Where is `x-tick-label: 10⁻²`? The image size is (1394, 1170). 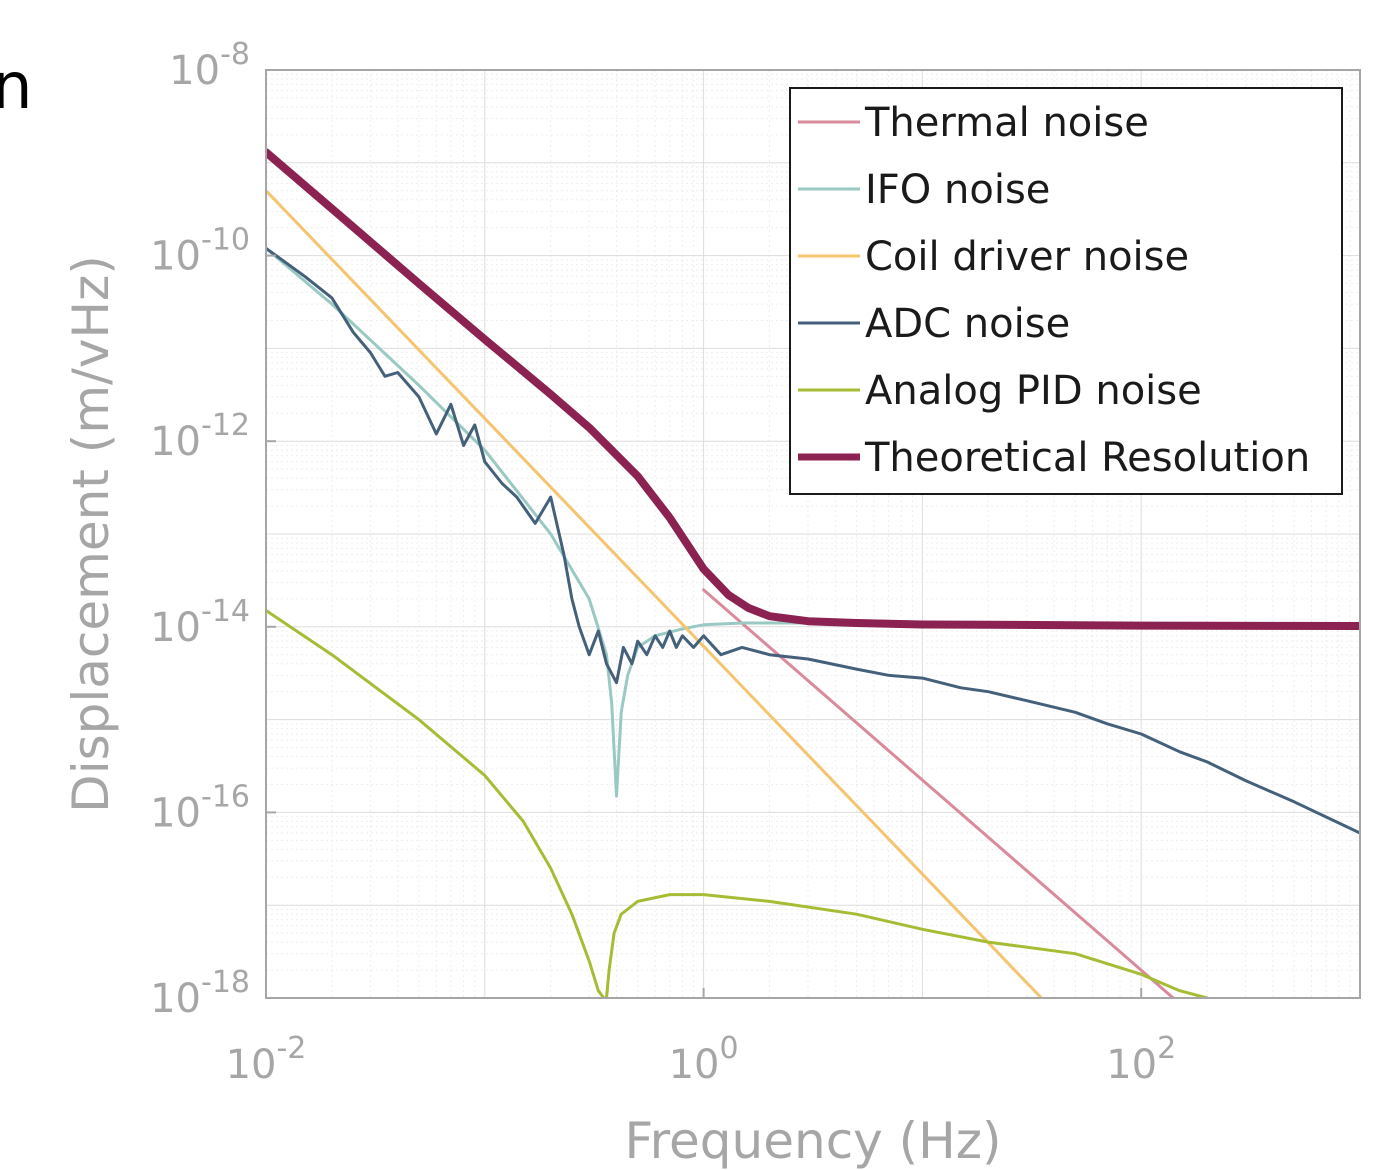
x-tick-label: 10⁻² is located at coordinates (266, 1059).